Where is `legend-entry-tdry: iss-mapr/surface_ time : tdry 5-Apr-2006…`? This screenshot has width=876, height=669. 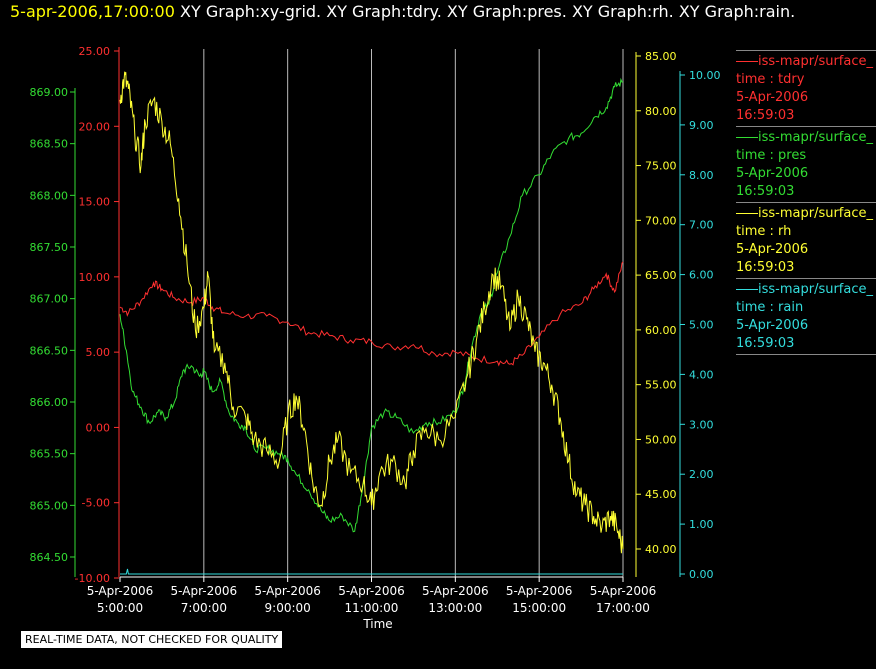
legend-entry-tdry: iss-mapr/surface_ time : tdry 5-Apr-2006… is located at coordinates (806, 87).